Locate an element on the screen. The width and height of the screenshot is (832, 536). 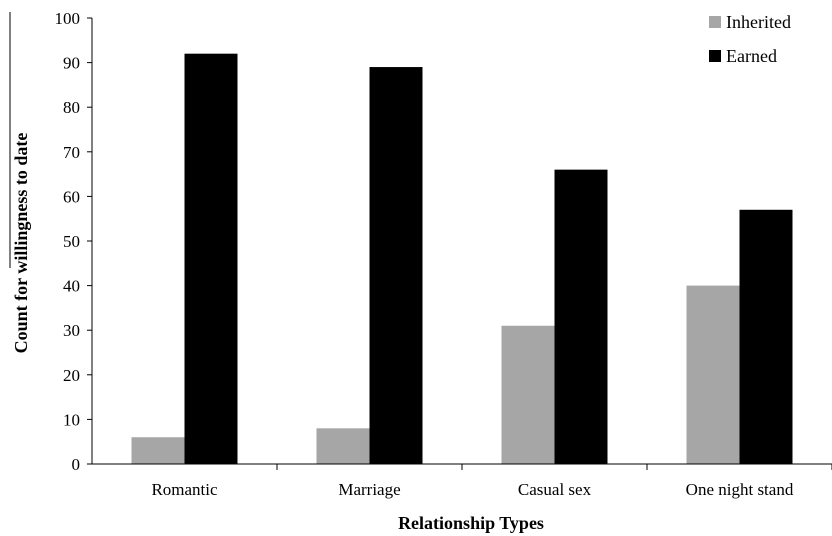
y-tick-label: 70 is located at coordinates (71, 152).